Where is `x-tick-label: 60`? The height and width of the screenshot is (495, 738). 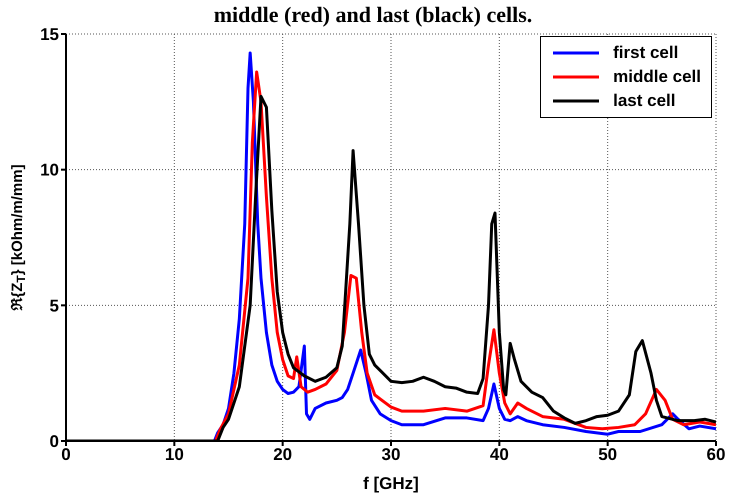
x-tick-label: 60 is located at coordinates (716, 454).